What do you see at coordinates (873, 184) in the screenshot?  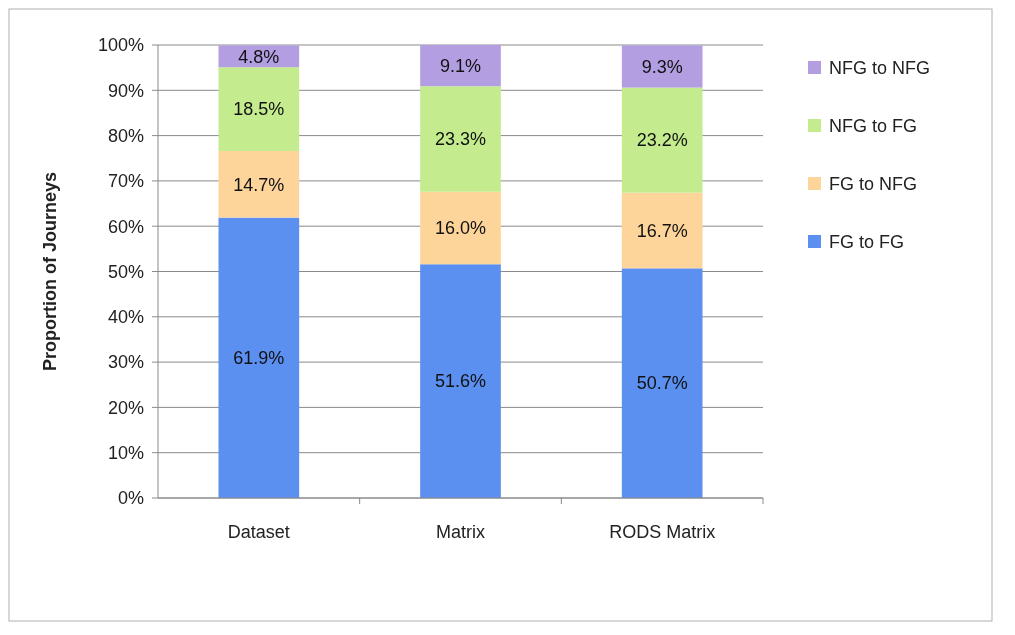 I see `legend-label: FG to NFG` at bounding box center [873, 184].